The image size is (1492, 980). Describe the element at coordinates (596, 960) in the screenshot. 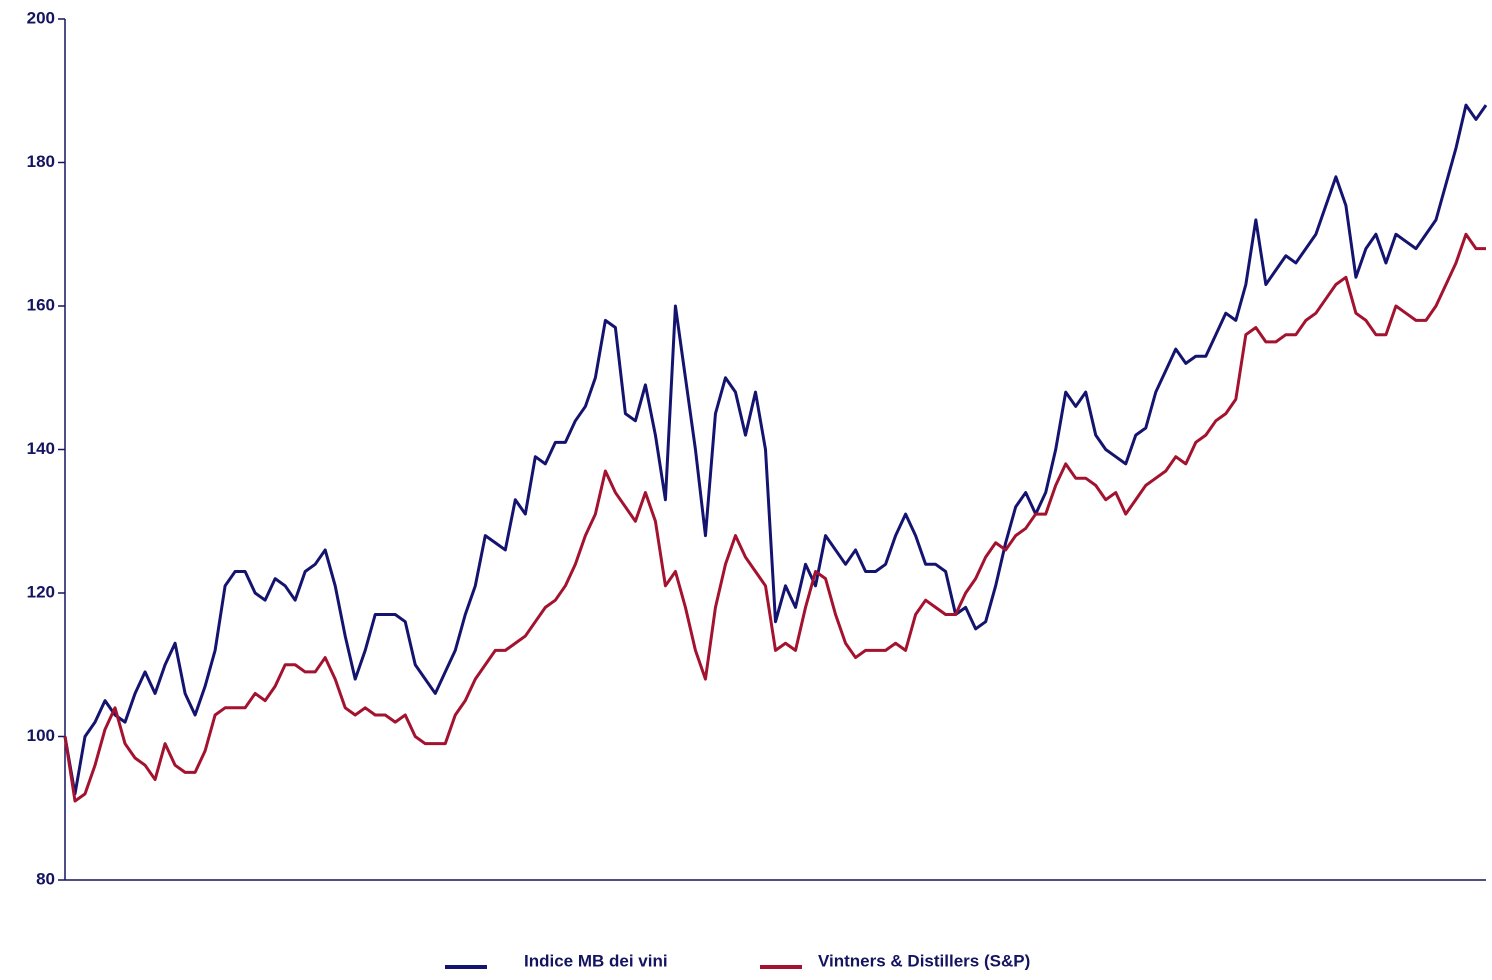

I see `legend-label: Indice MB dei vini` at that location.